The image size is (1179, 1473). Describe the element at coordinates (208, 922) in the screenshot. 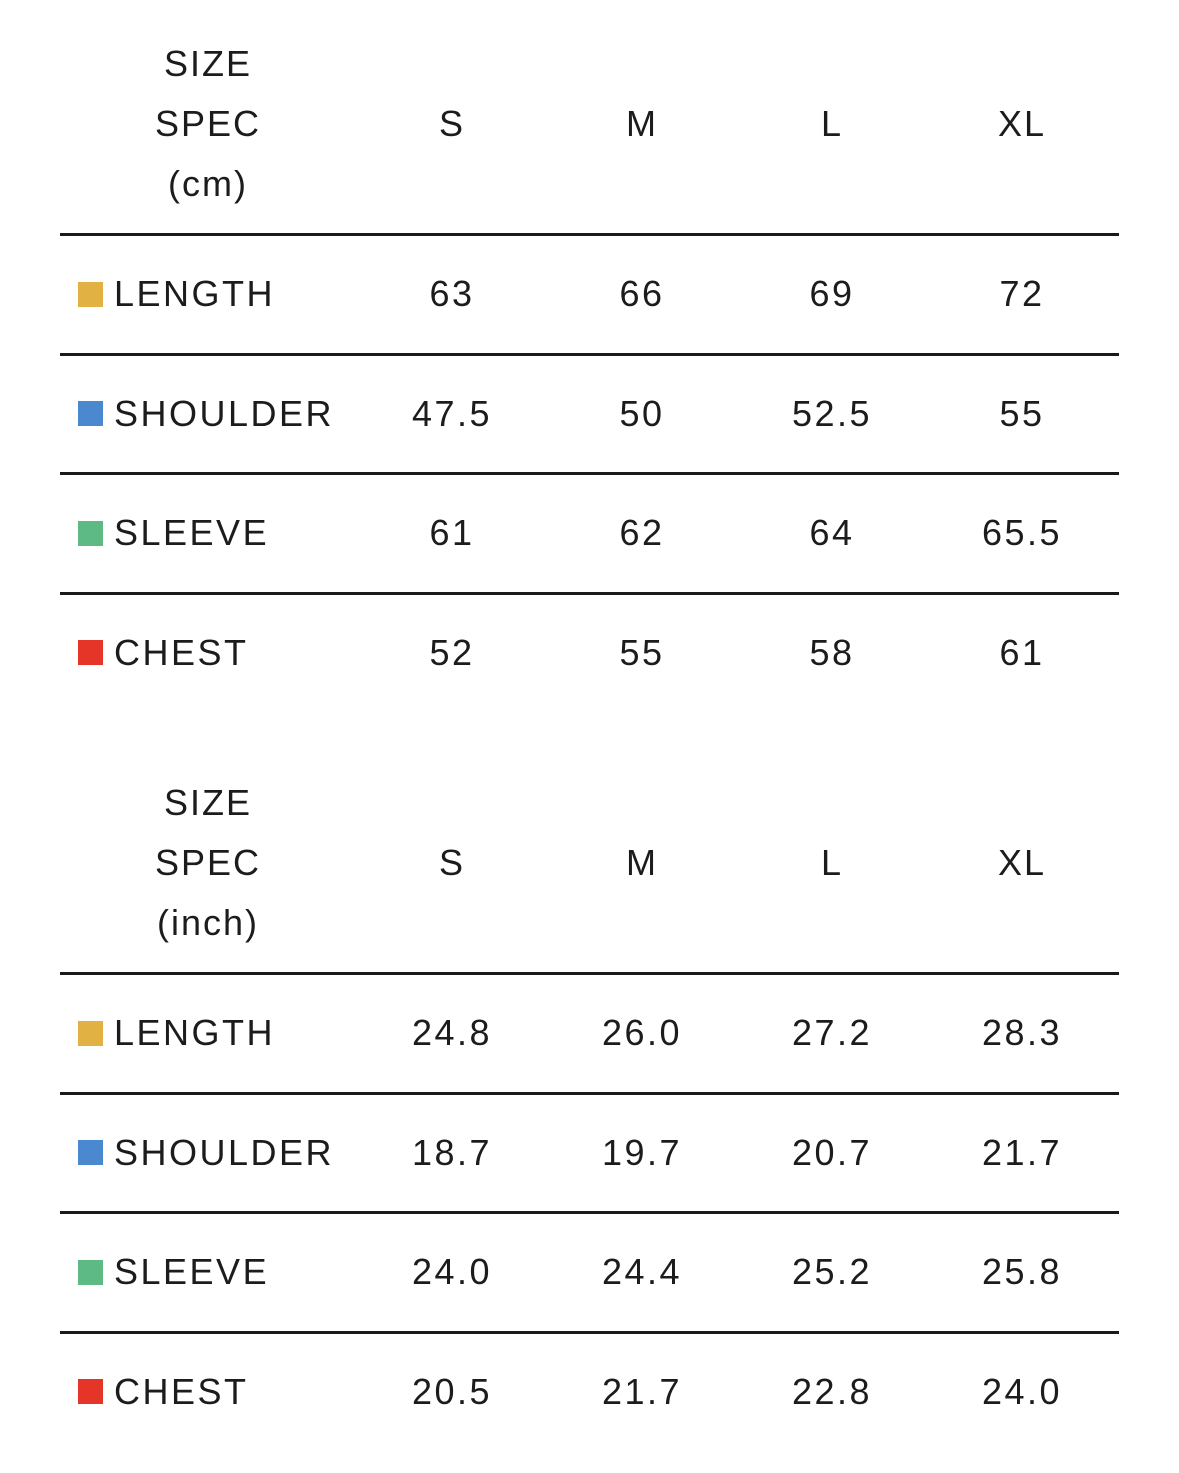

I see `spec-label-line: (inch)` at that location.